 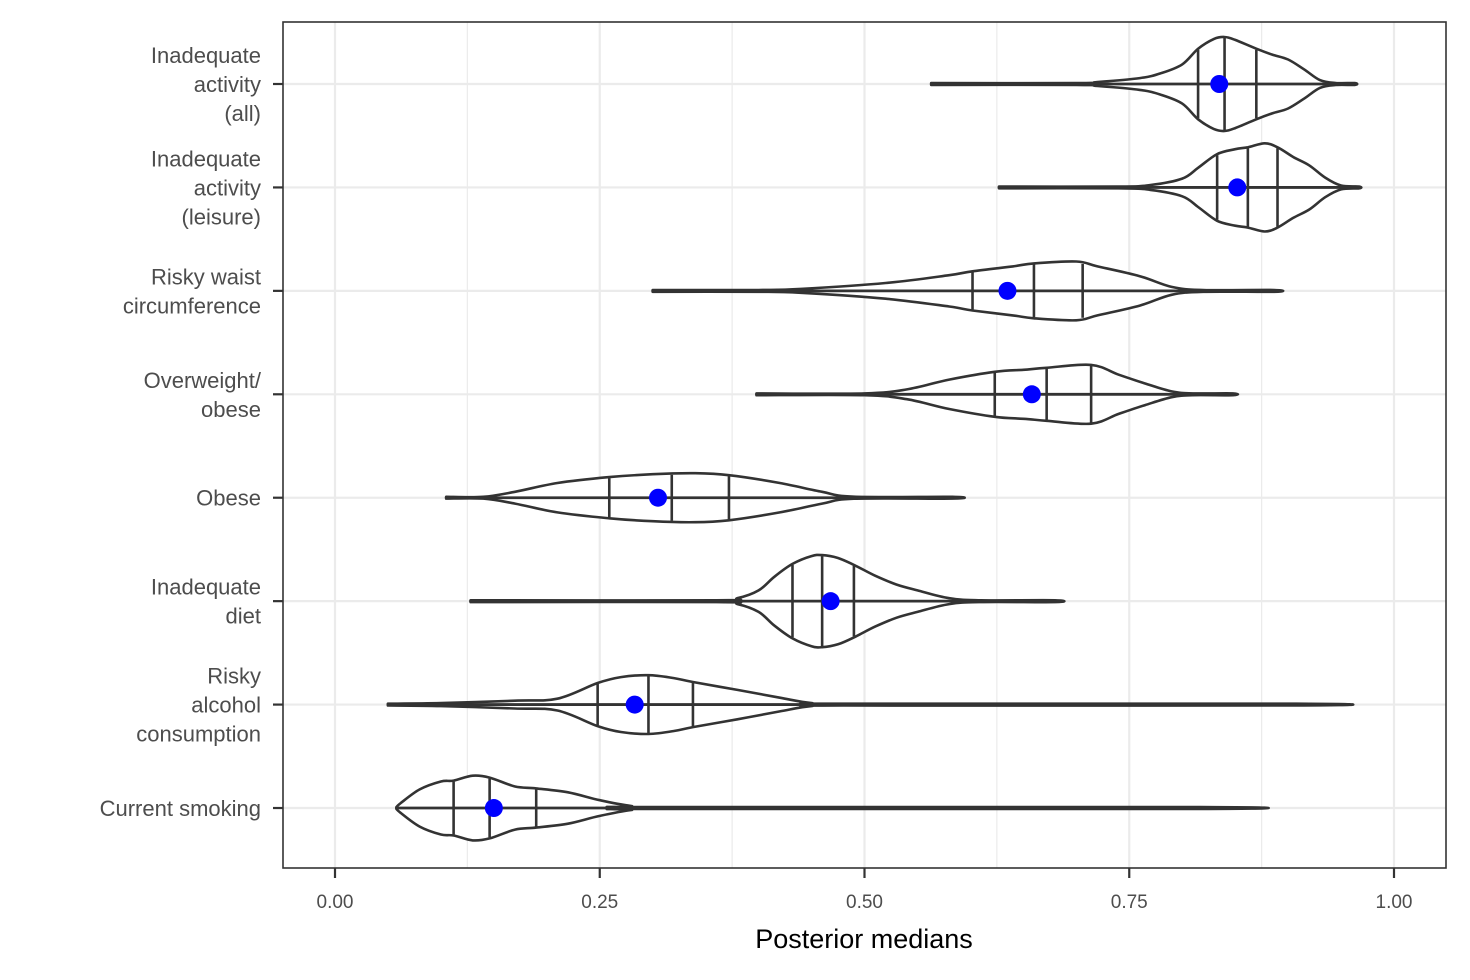 I want to click on y-tick-label: (all), so click(x=242, y=113).